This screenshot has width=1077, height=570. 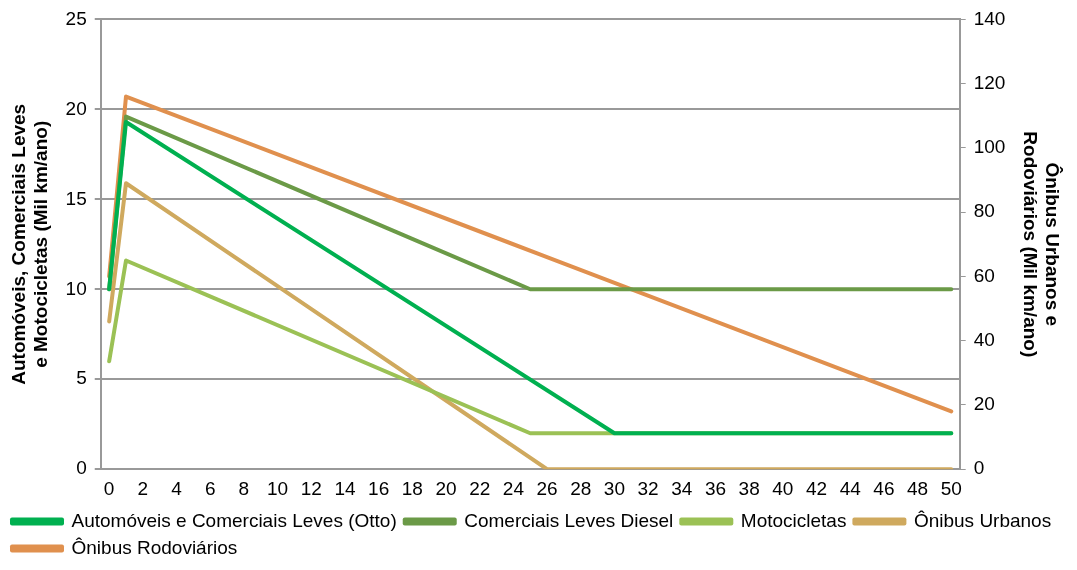 I want to click on y2-tick-label: 60, so click(x=984, y=275).